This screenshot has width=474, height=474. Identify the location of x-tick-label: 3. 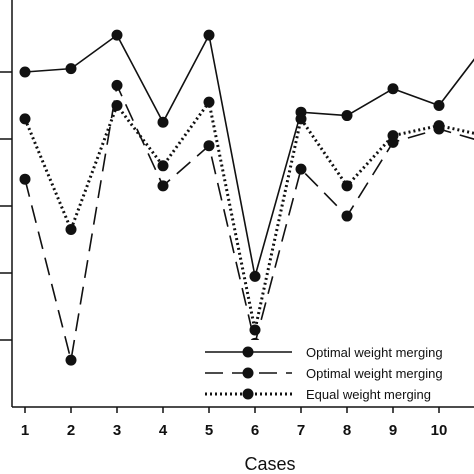
(117, 430).